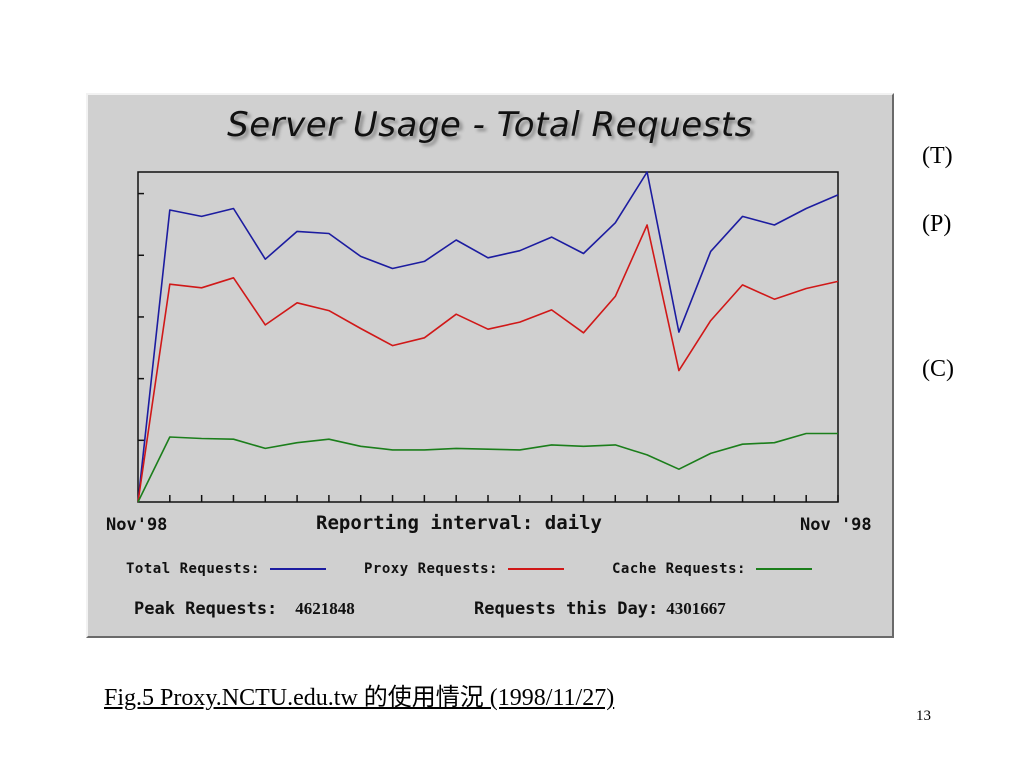 This screenshot has width=1024, height=768. I want to click on legend-swatch-proxy, so click(535, 569).